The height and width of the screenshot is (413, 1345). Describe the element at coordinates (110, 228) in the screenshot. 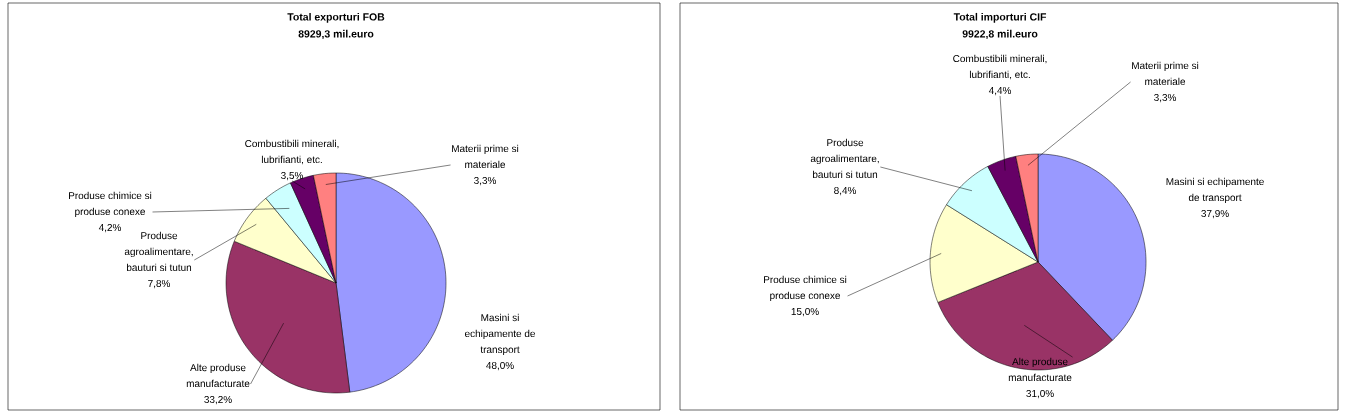

I see `data-label: 4,2%` at that location.